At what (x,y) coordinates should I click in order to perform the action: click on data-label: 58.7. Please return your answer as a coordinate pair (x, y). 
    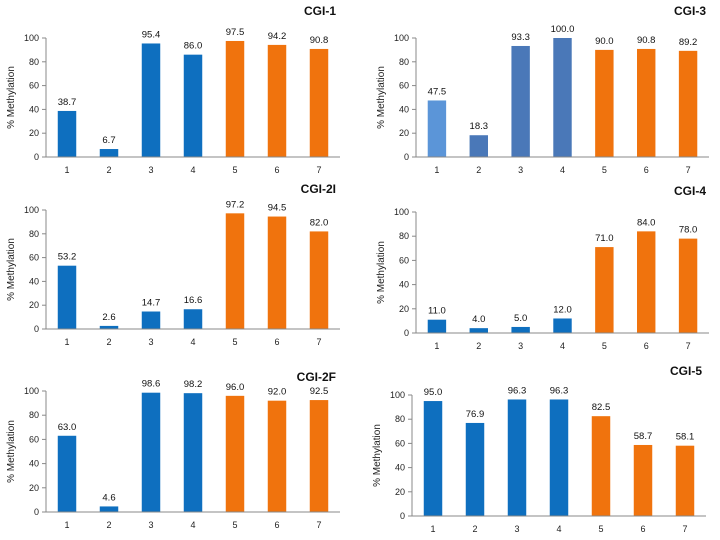
    Looking at the image, I should click on (643, 436).